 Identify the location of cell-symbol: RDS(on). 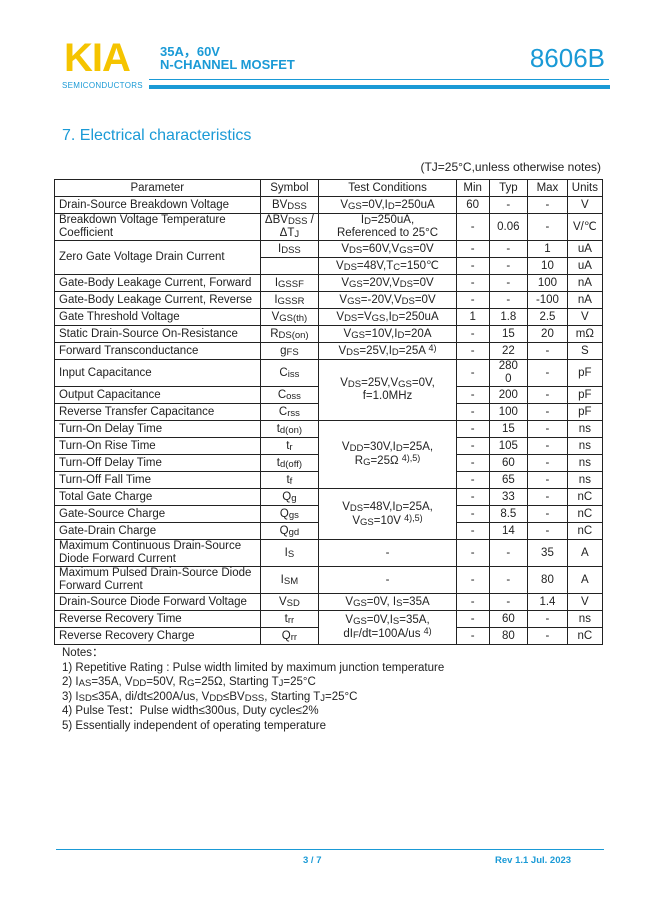
(289, 334).